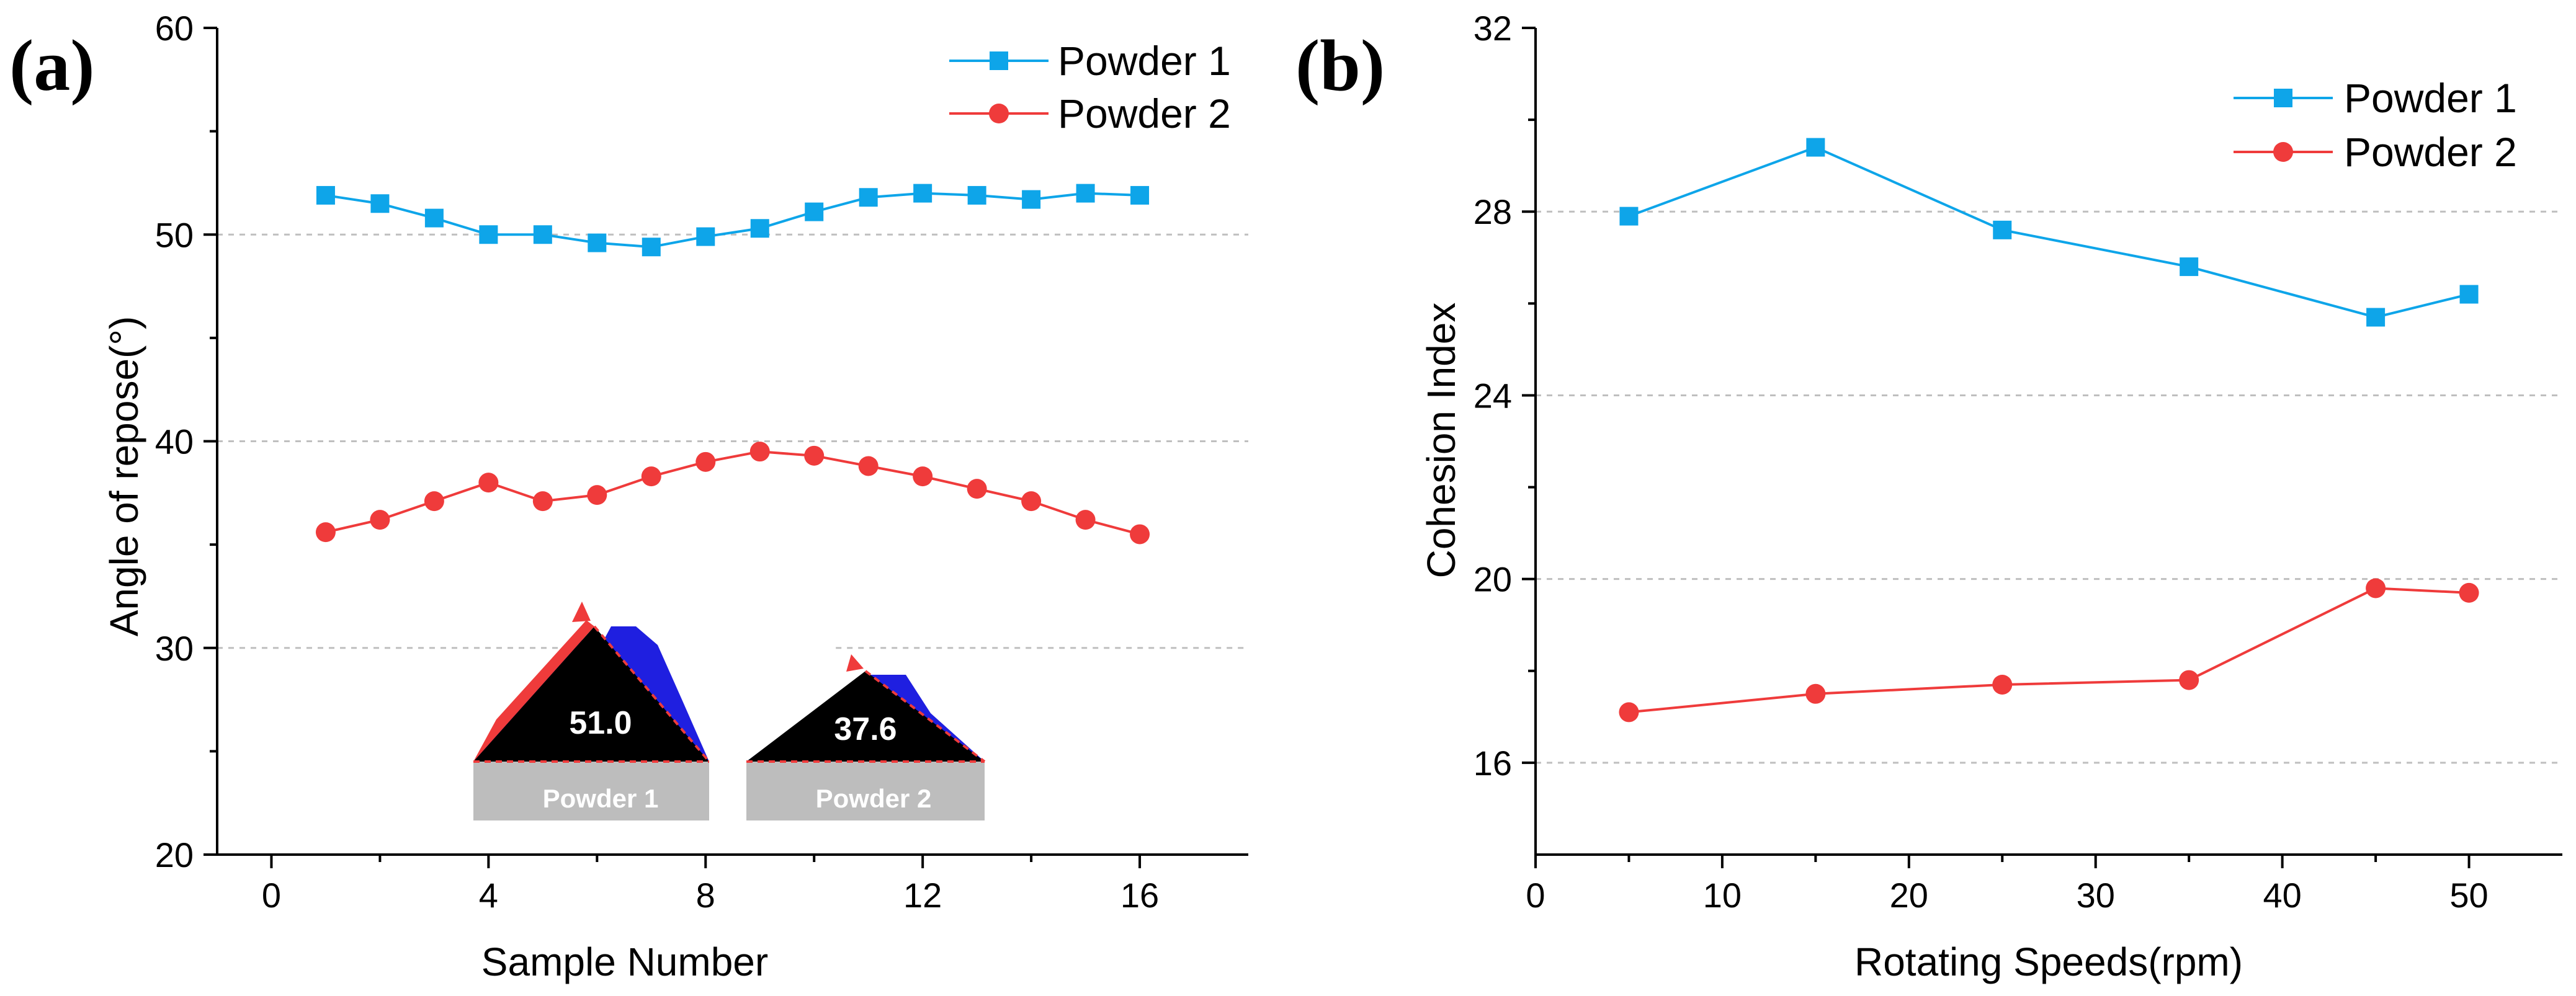 The width and height of the screenshot is (2576, 996). I want to click on panel-b-legend: Powder 1 Powder 2, so click(2375, 125).